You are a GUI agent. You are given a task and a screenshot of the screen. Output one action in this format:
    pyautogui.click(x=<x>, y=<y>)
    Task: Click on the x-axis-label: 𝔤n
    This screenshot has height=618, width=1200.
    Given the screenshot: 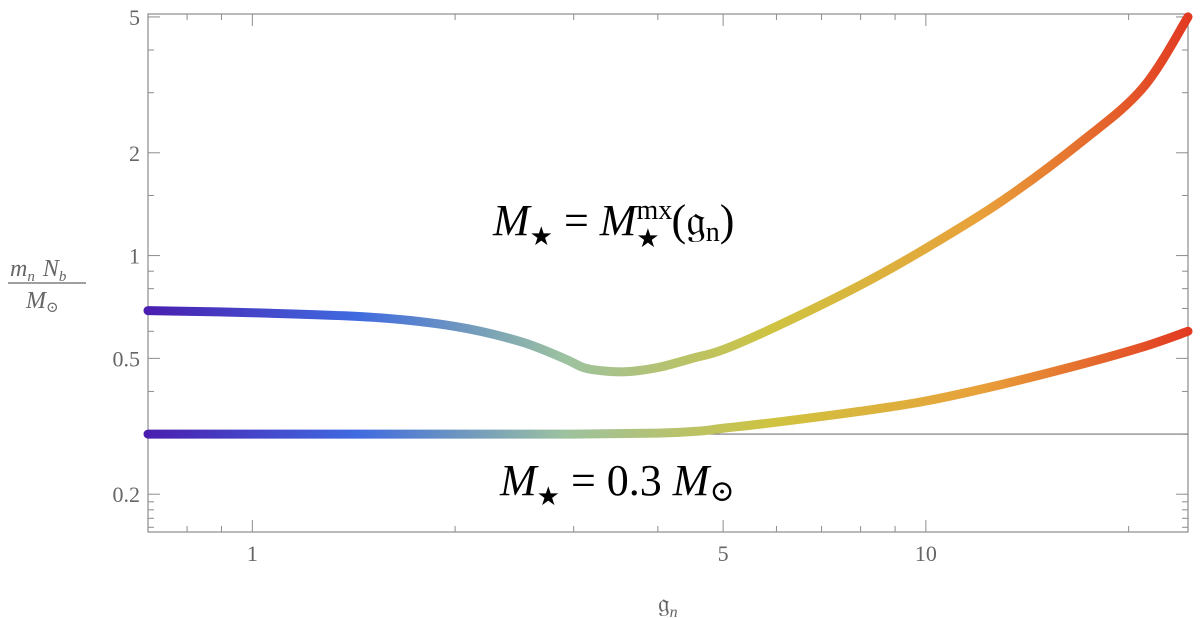 What is the action you would take?
    pyautogui.click(x=668, y=603)
    